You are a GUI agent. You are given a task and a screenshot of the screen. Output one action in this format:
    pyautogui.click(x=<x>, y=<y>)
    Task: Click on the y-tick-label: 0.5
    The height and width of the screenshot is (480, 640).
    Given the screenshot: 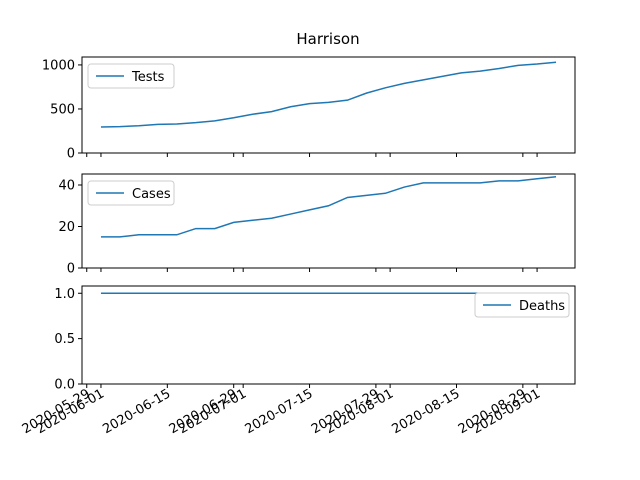 What is the action you would take?
    pyautogui.click(x=64, y=339)
    